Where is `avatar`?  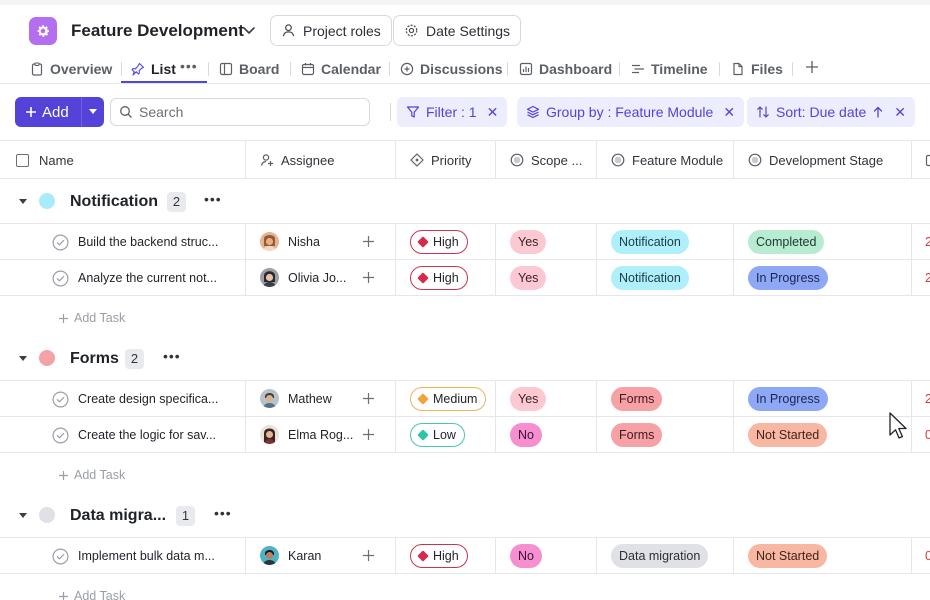 avatar is located at coordinates (269, 434).